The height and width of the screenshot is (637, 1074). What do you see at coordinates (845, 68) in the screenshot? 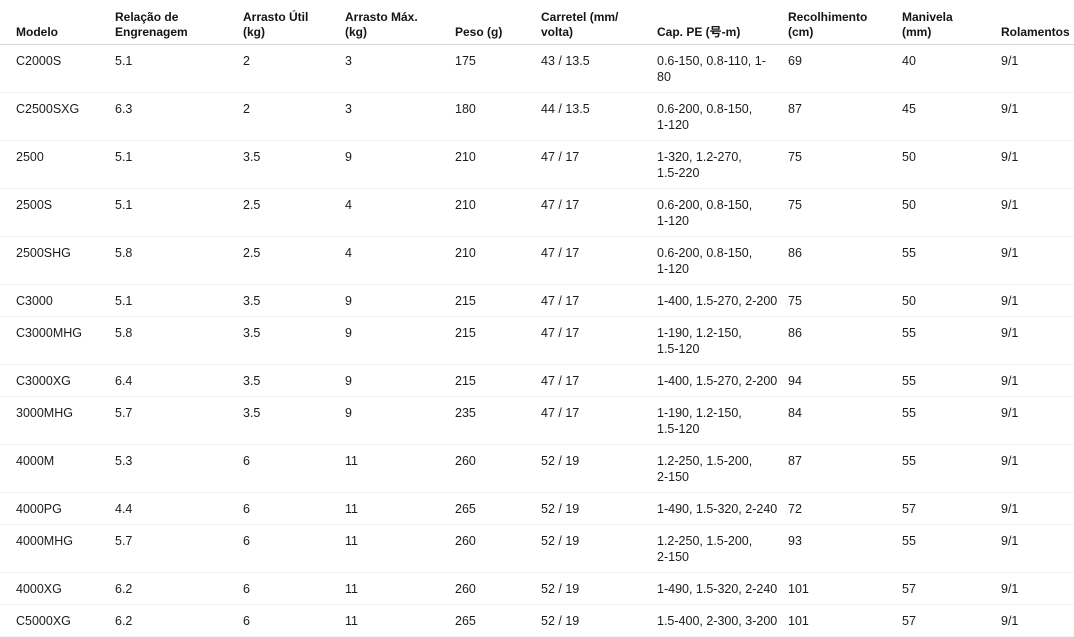
I see `cell-recolhimento: 69` at bounding box center [845, 68].